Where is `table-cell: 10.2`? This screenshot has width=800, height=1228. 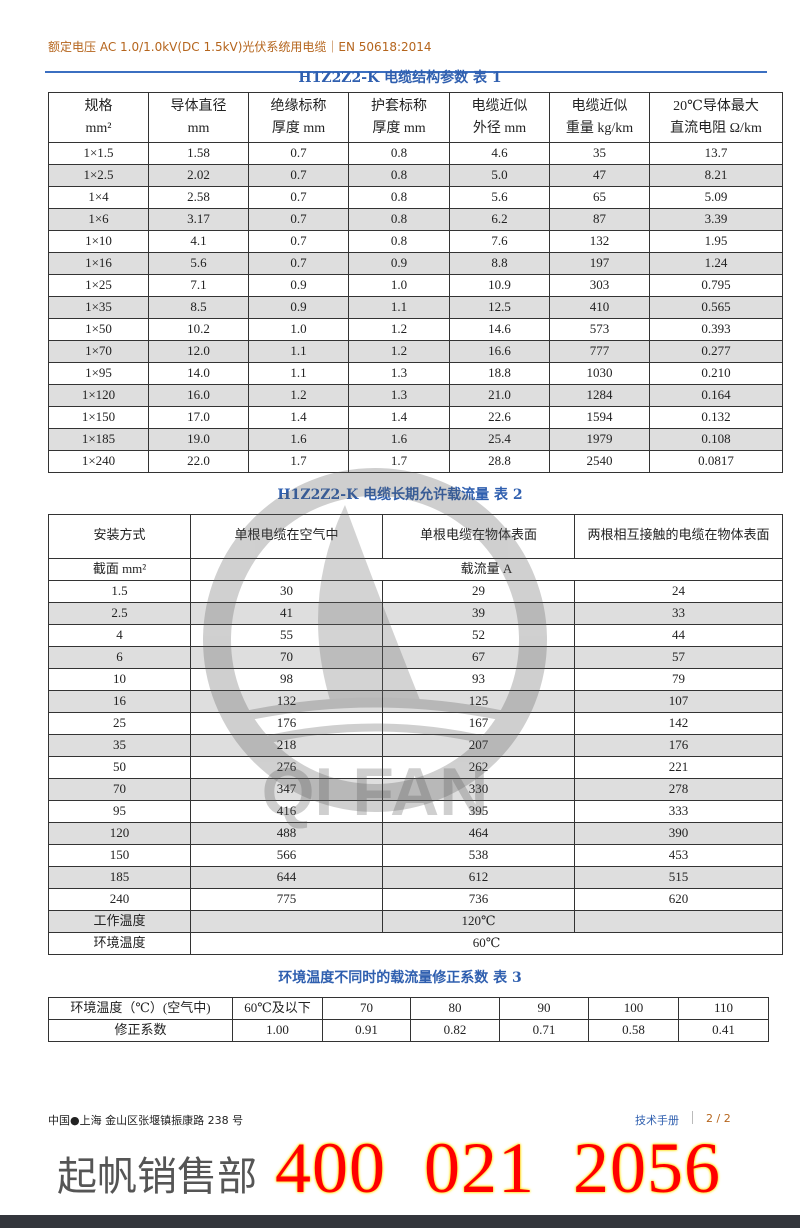
table-cell: 10.2 is located at coordinates (198, 329).